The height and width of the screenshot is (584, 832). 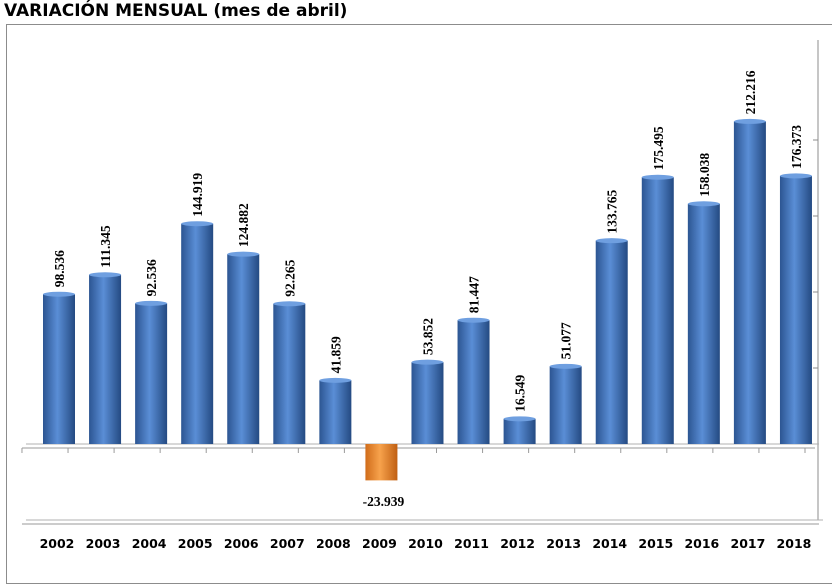 What do you see at coordinates (105, 359) in the screenshot?
I see `bar-2003` at bounding box center [105, 359].